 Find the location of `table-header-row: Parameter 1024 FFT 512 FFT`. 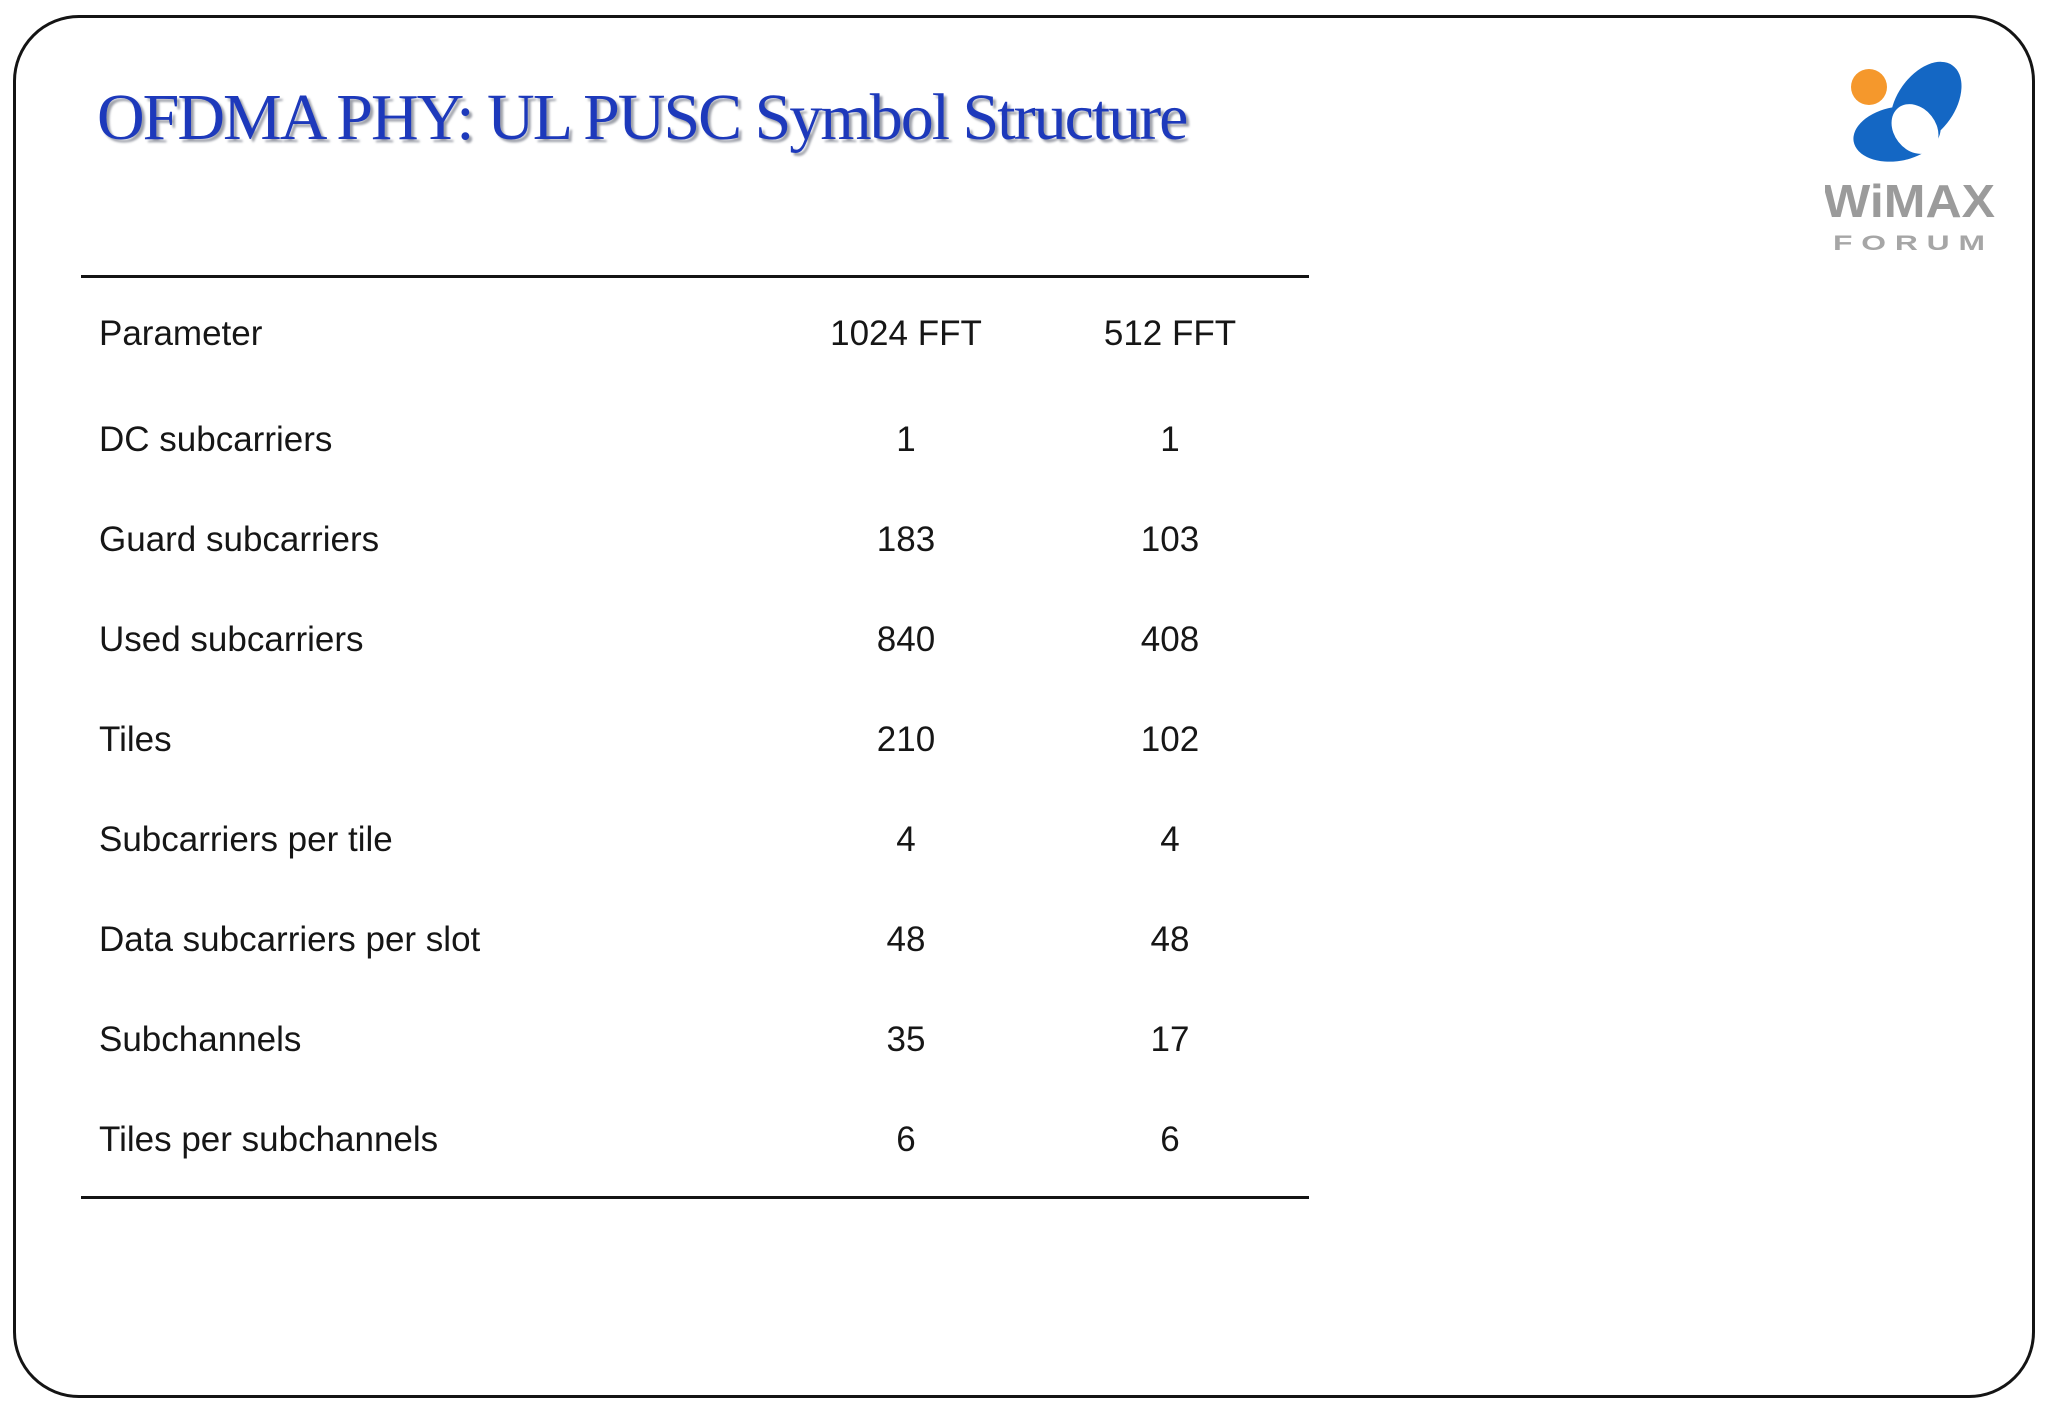

table-header-row: Parameter 1024 FFT 512 FFT is located at coordinates (695, 334).